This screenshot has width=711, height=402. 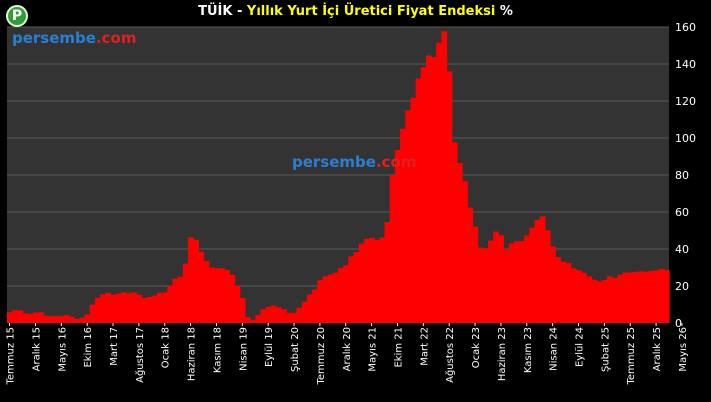 I want to click on y-tick-label: 100, so click(x=685, y=138).